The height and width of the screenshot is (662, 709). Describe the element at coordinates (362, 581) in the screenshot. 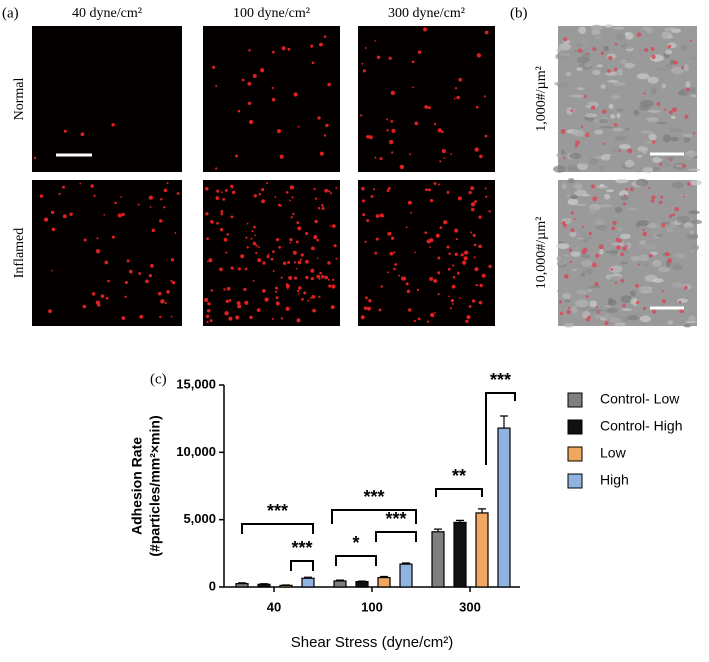

I see `error-bar` at that location.